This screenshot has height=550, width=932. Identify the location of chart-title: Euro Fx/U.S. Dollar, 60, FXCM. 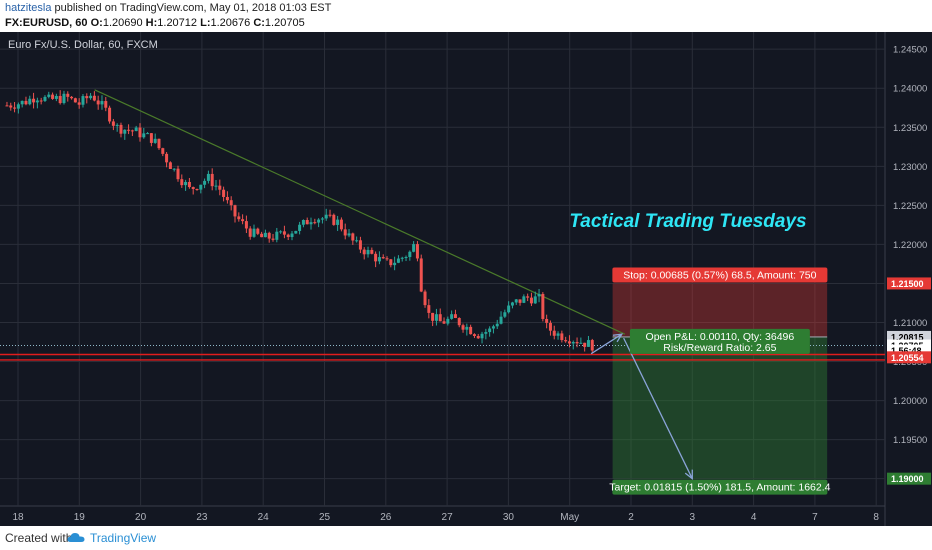
(83, 45).